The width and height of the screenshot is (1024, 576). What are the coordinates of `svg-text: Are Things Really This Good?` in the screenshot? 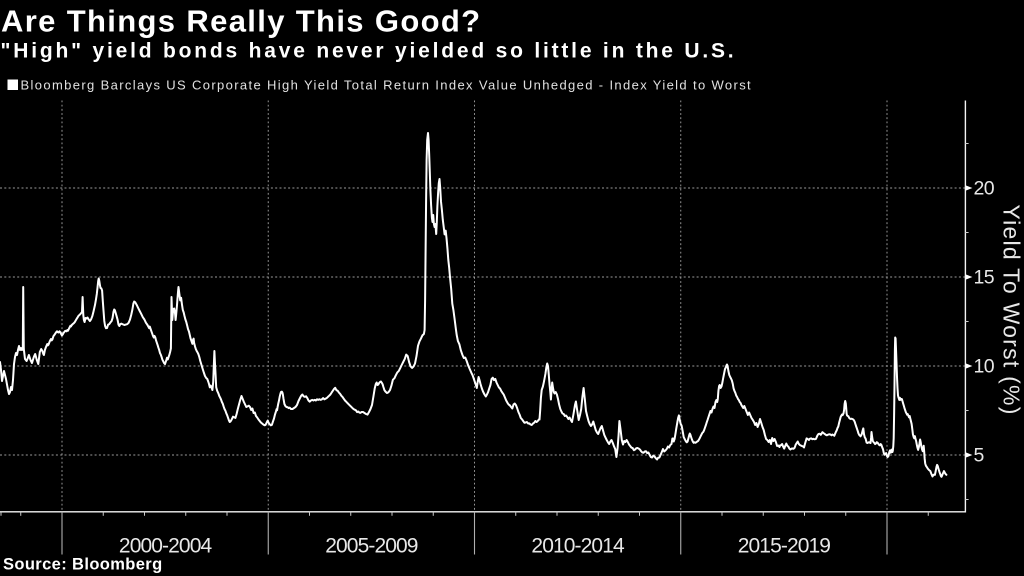 It's located at (241, 21).